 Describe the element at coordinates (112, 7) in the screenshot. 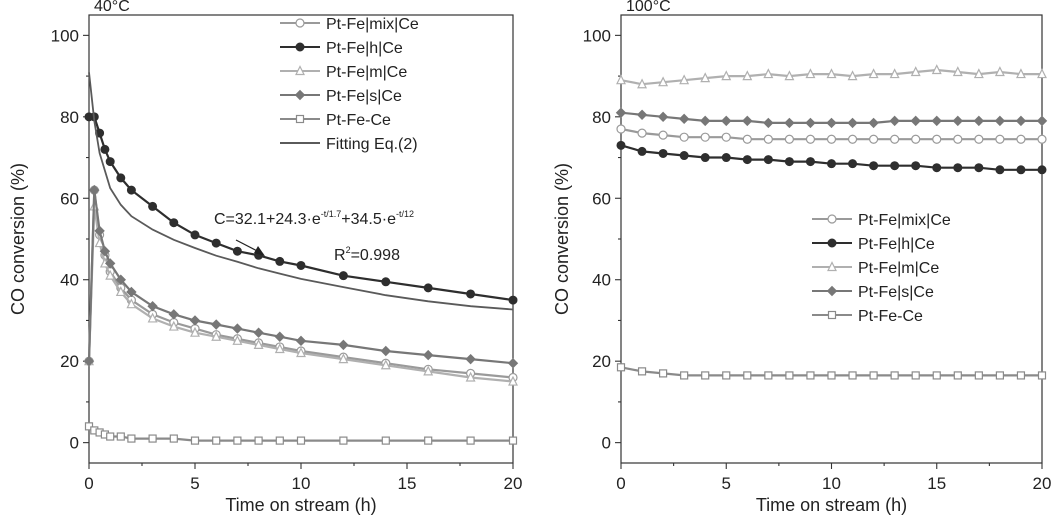

I see `panel-title: 40°C` at that location.